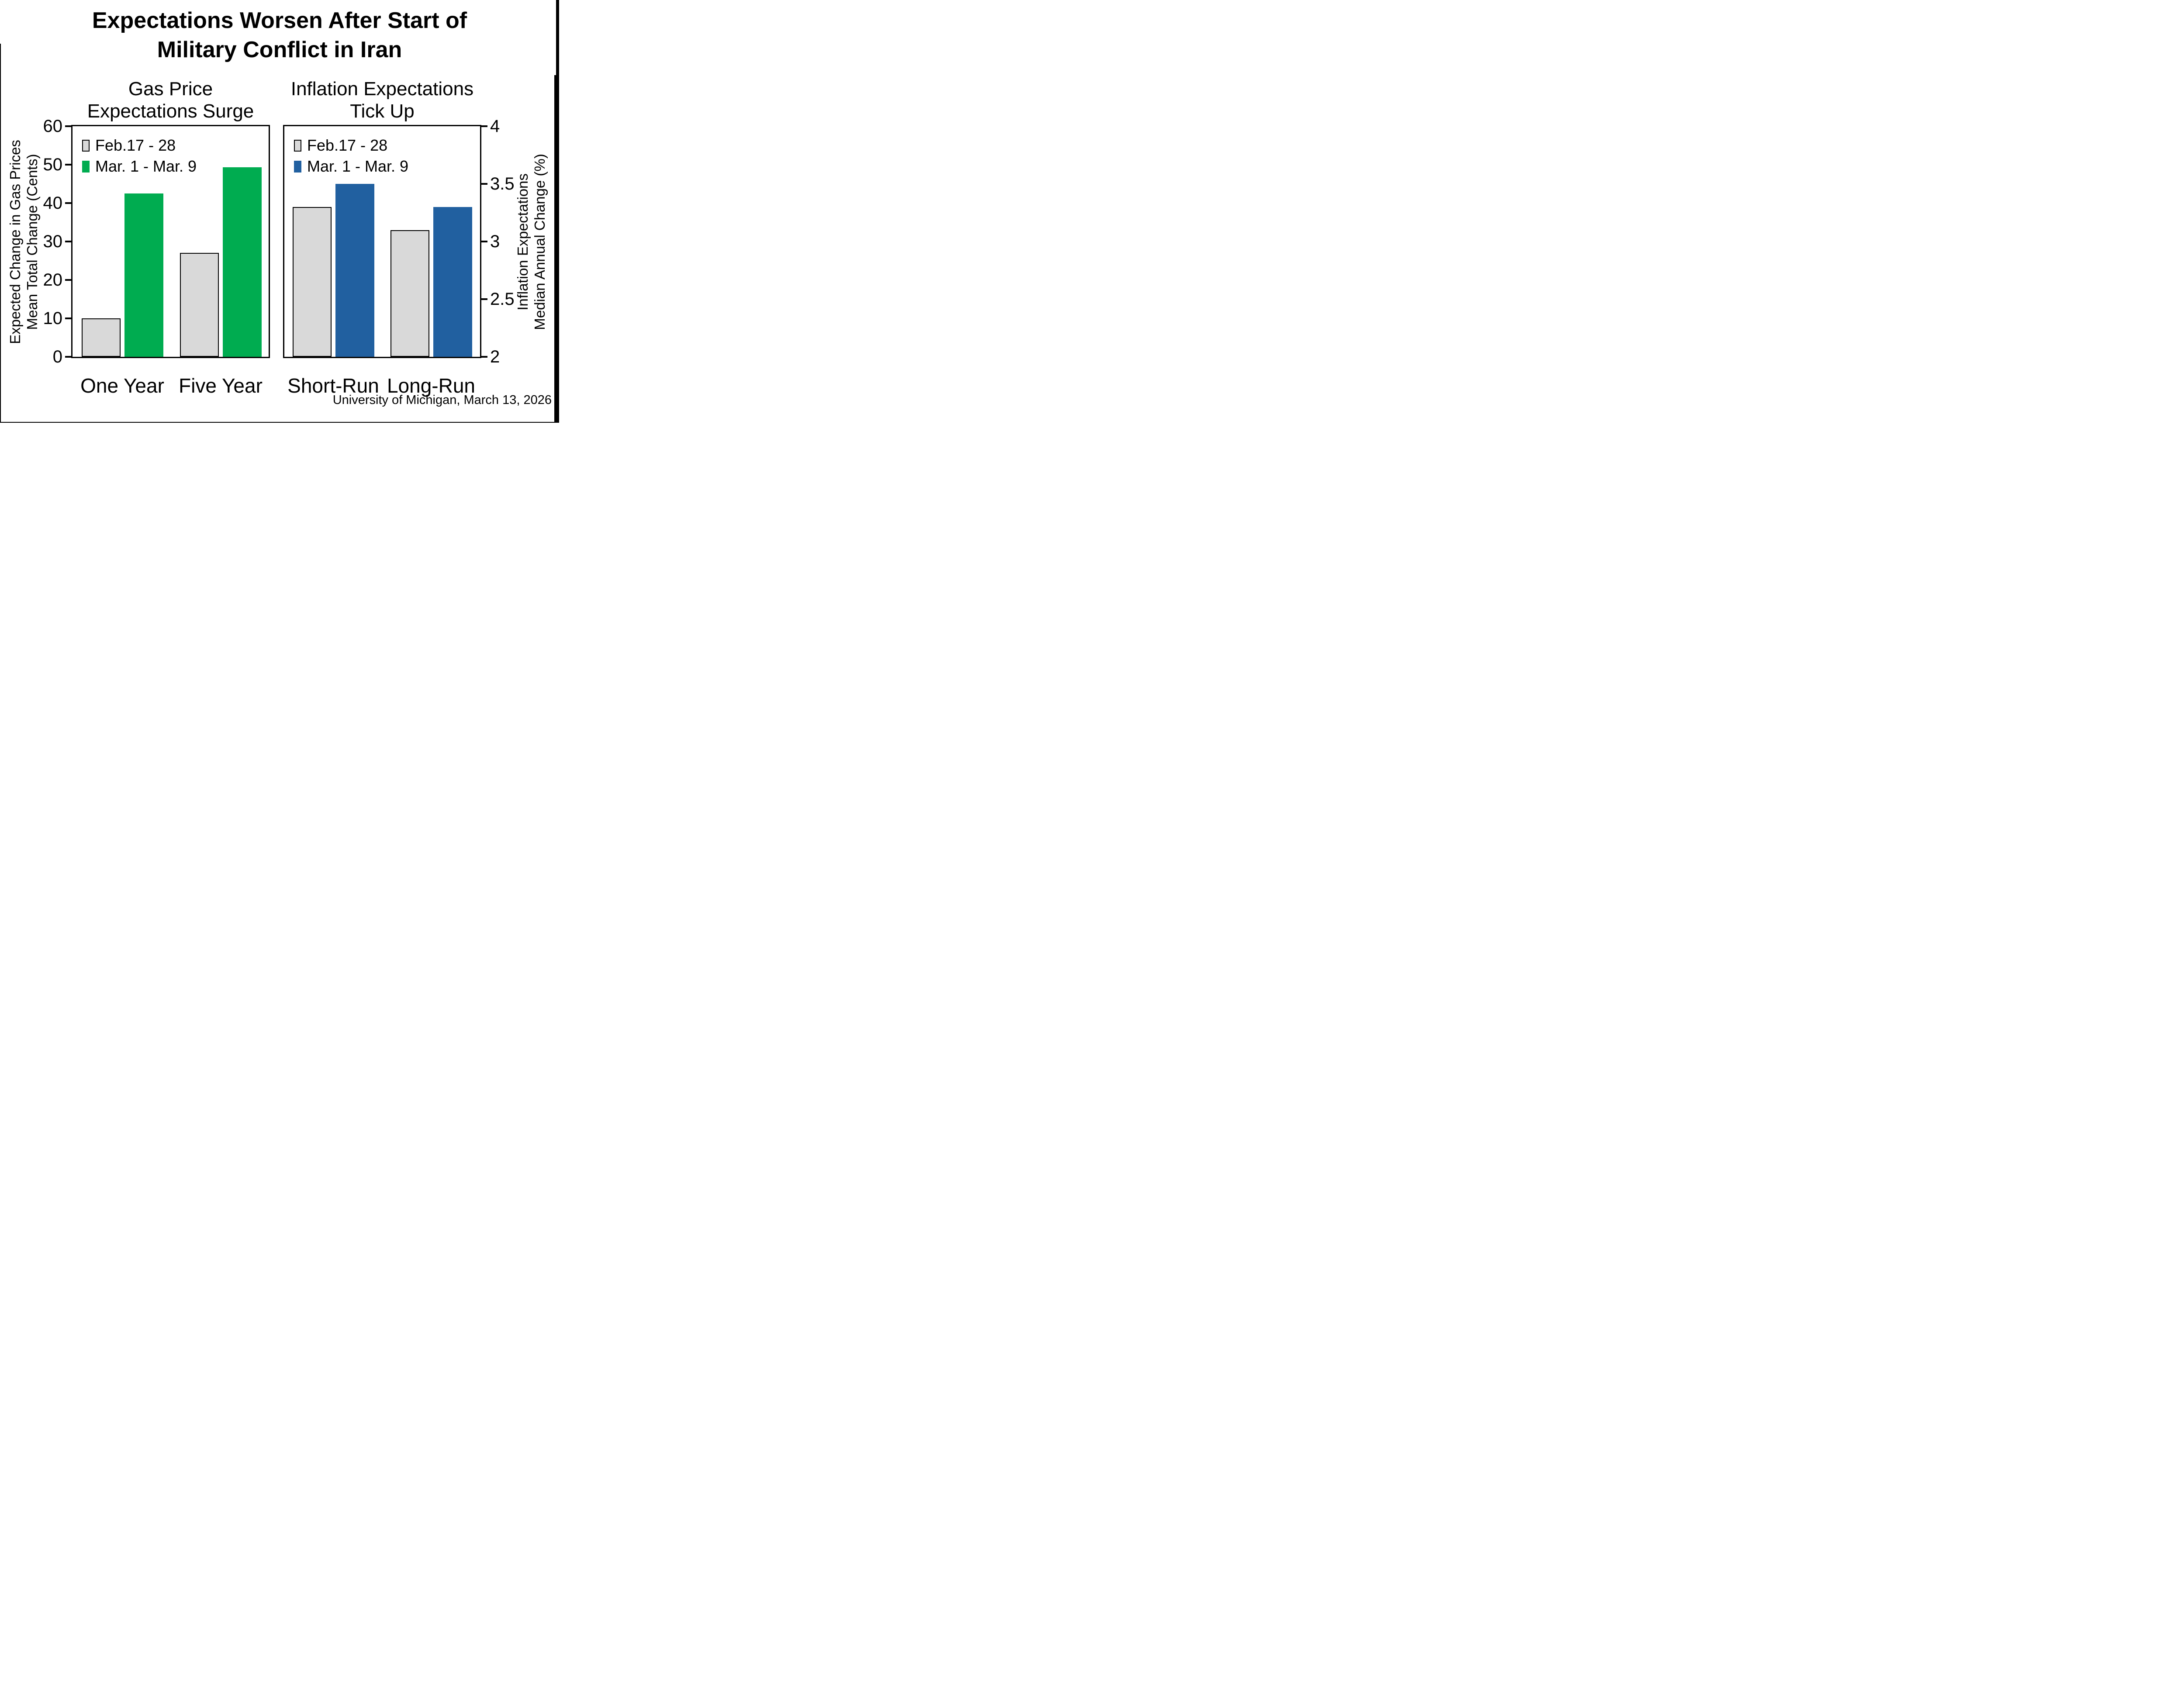 This screenshot has height=1691, width=2184. What do you see at coordinates (523, 242) in the screenshot?
I see `right-y-axis-title-line1: Inflation Expectations` at bounding box center [523, 242].